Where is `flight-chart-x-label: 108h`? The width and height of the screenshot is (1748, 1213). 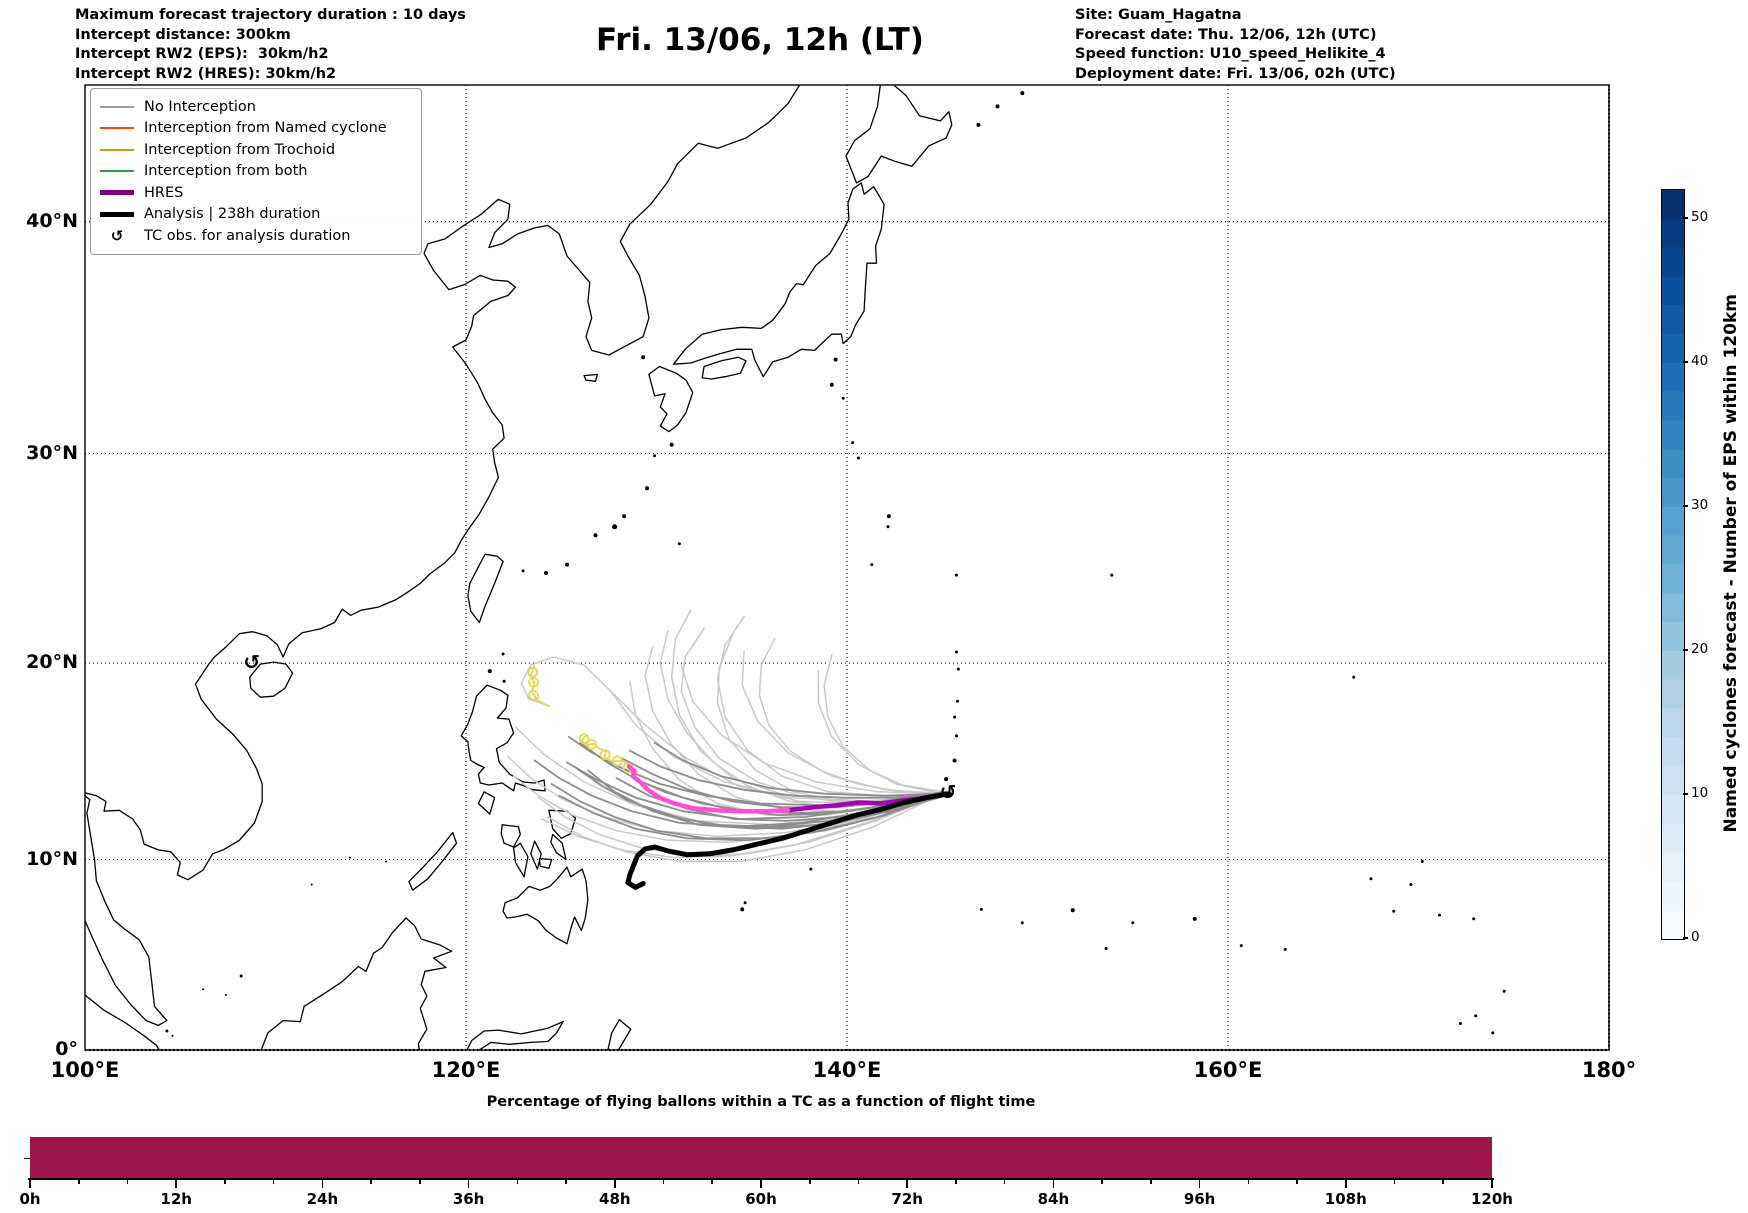 flight-chart-x-label: 108h is located at coordinates (1345, 1199).